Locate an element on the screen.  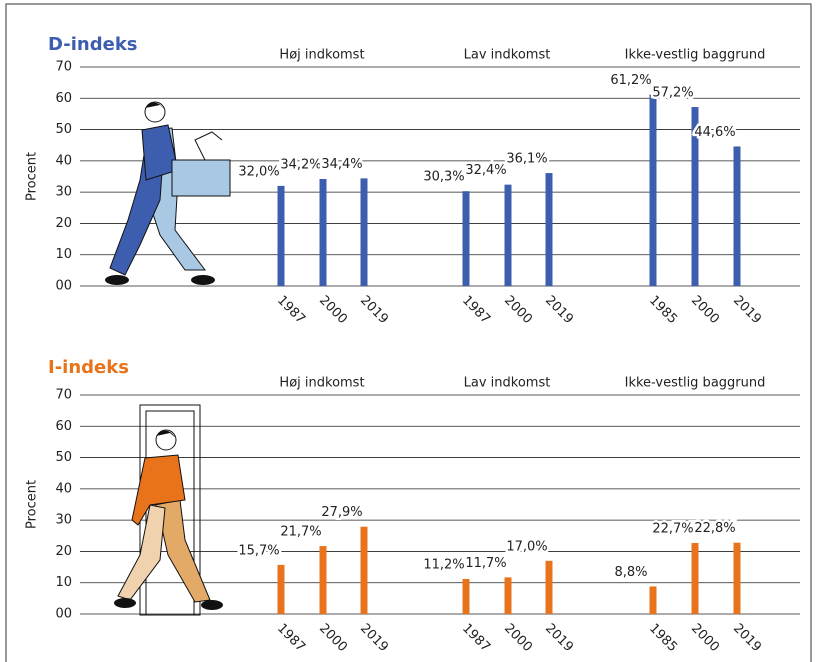
value-label: 21,7% is located at coordinates (300, 532).